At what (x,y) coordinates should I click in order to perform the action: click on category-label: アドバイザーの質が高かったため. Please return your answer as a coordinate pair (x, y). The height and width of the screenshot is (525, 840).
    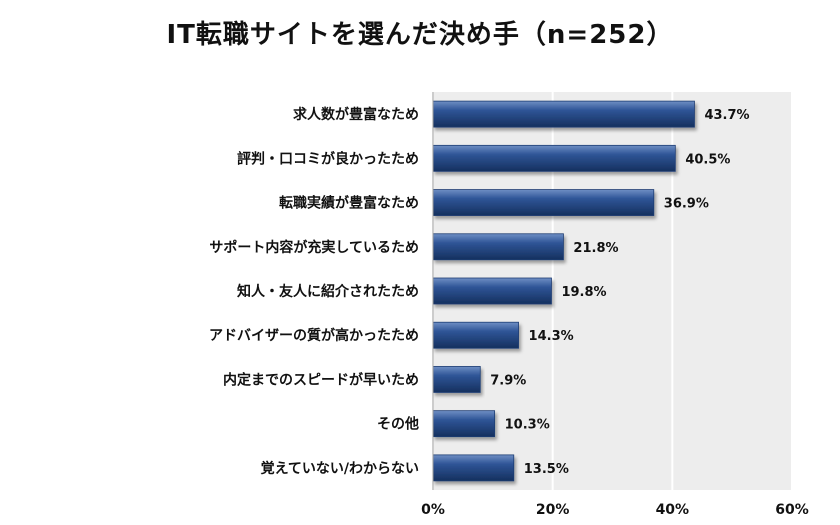
    Looking at the image, I should click on (314, 335).